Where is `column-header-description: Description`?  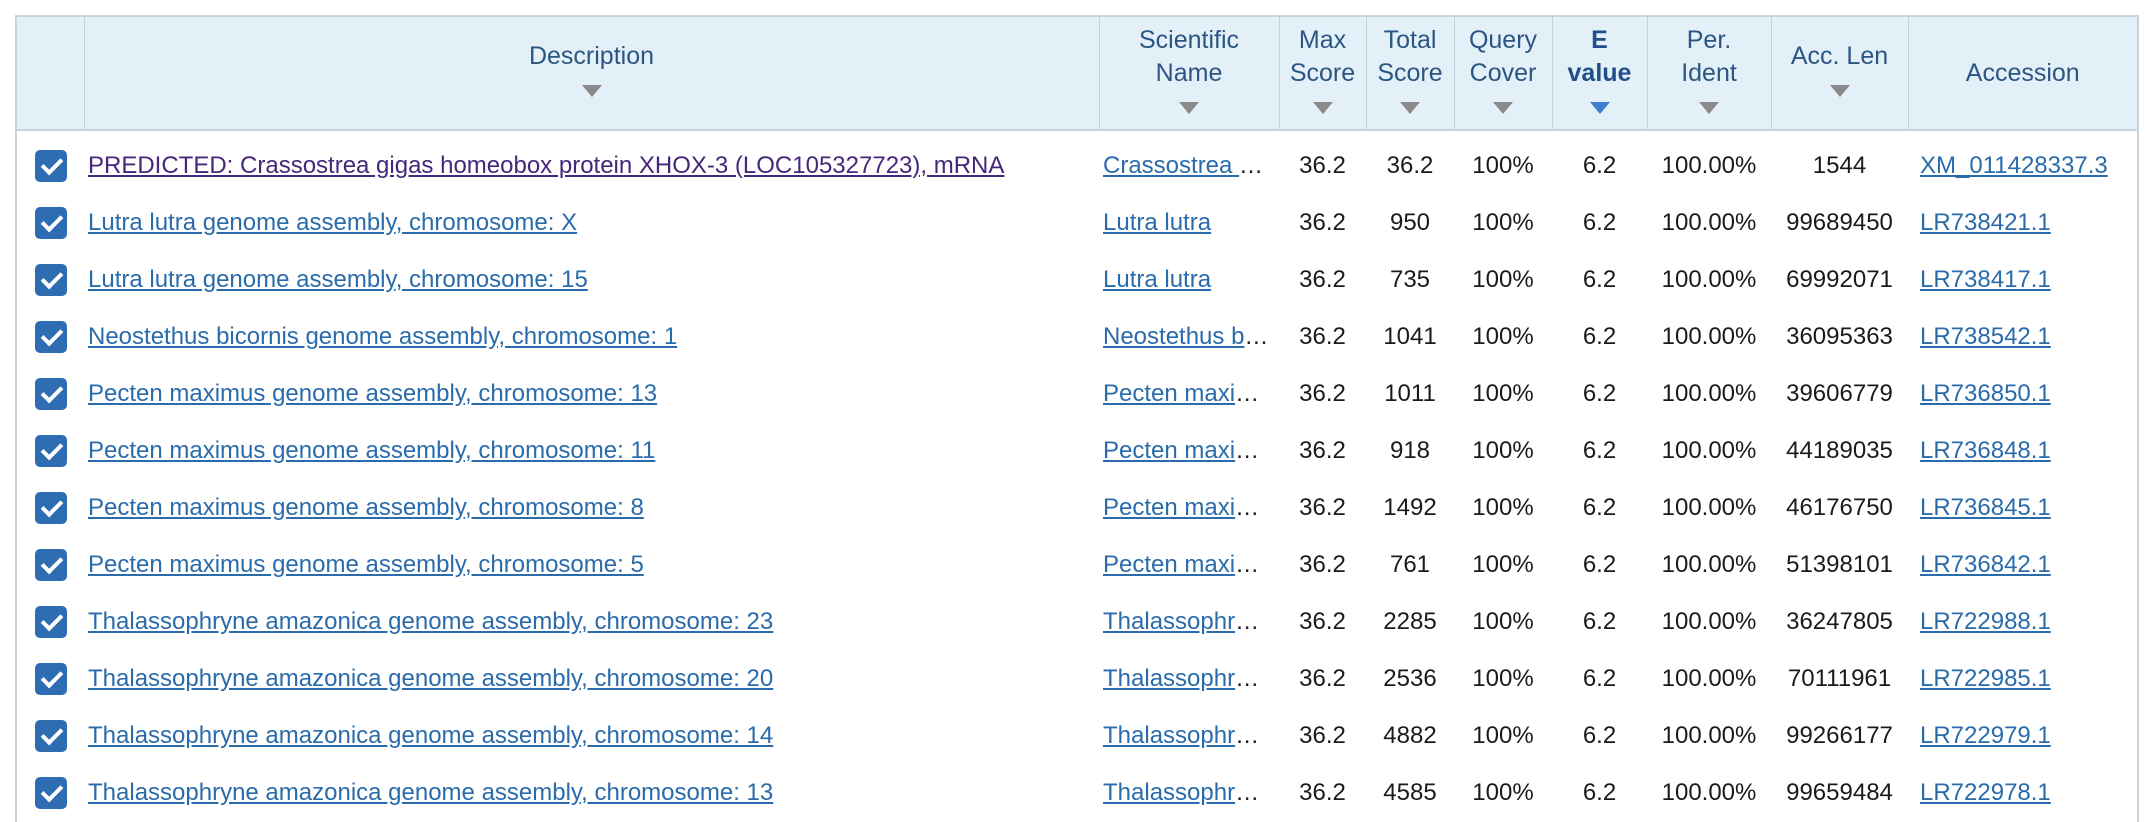 column-header-description: Description is located at coordinates (592, 74).